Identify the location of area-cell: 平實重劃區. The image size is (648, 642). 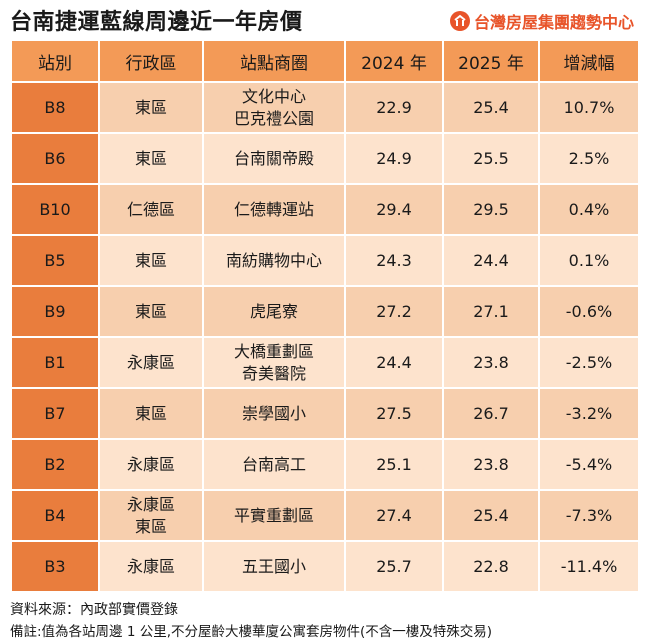
(274, 515).